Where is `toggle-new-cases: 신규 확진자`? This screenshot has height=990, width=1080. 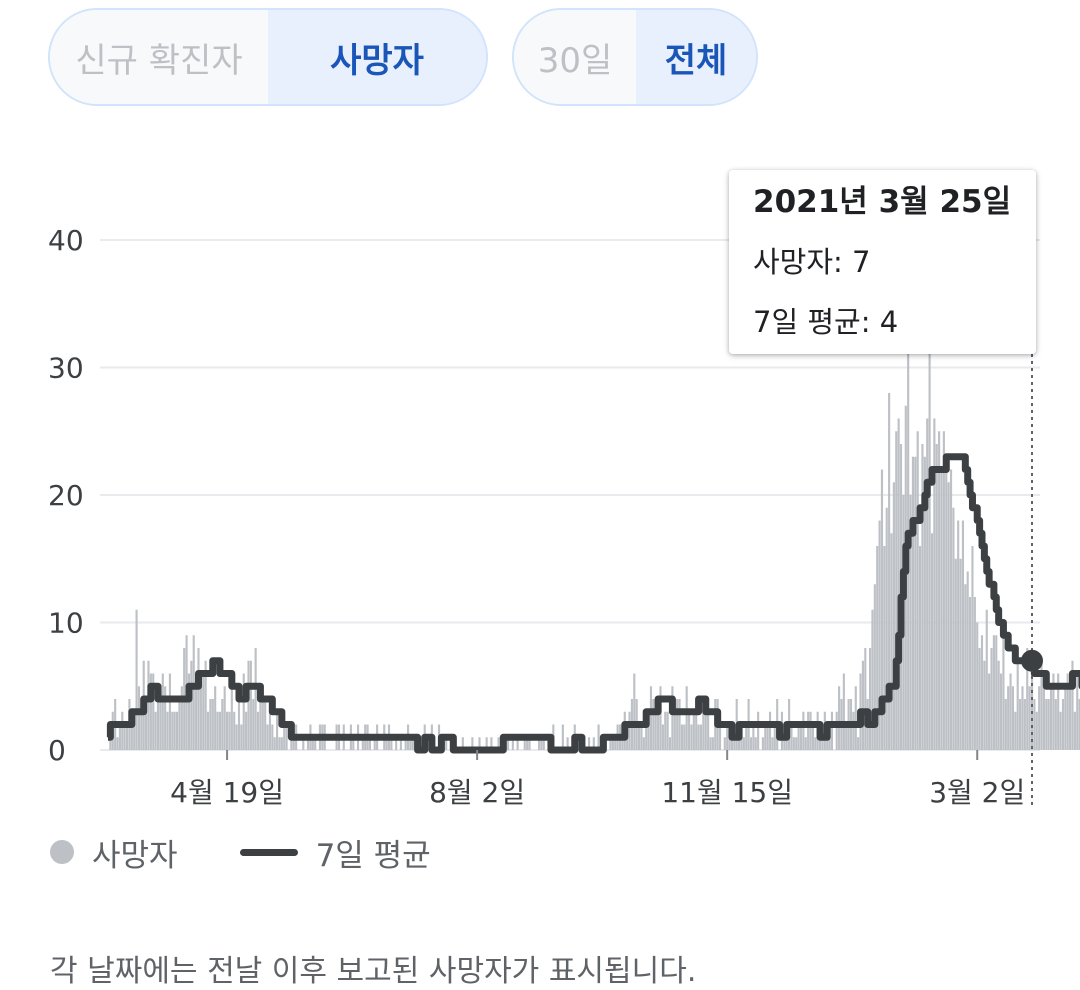
toggle-new-cases: 신규 확진자 is located at coordinates (159, 57).